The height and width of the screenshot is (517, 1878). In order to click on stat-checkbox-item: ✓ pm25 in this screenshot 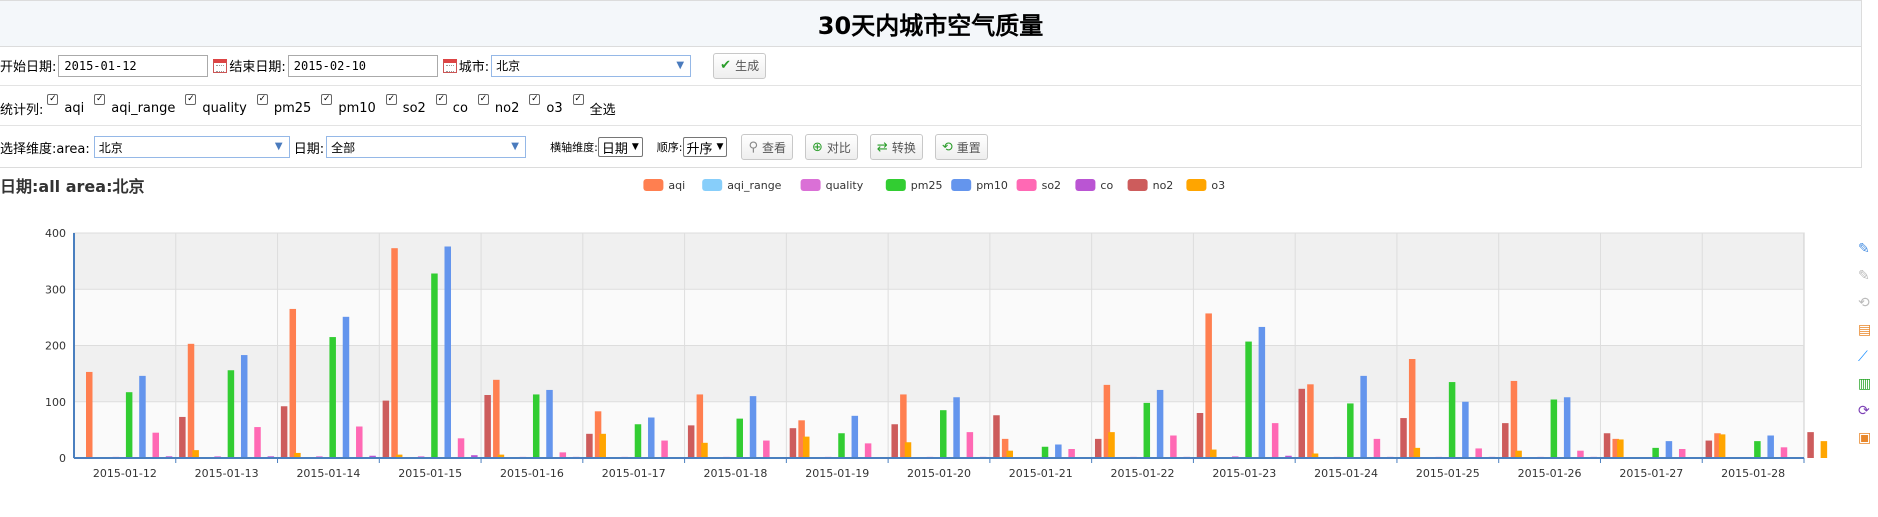, I will do `click(283, 105)`.